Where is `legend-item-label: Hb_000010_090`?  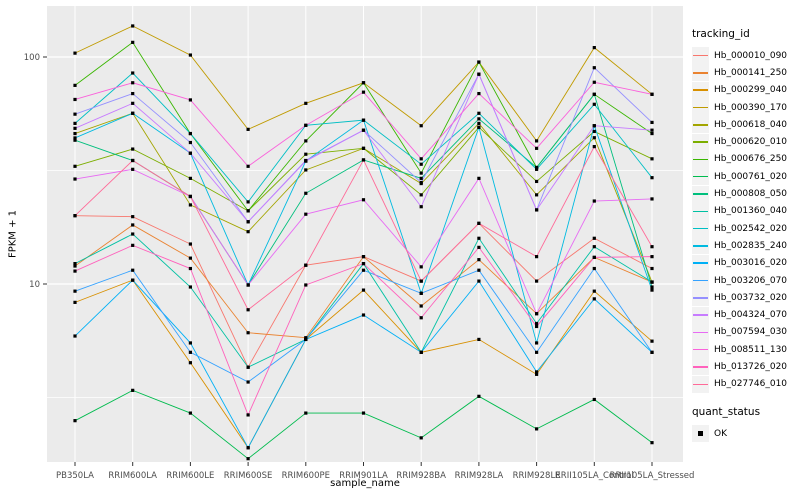
legend-item-label: Hb_000010_090 is located at coordinates (751, 55).